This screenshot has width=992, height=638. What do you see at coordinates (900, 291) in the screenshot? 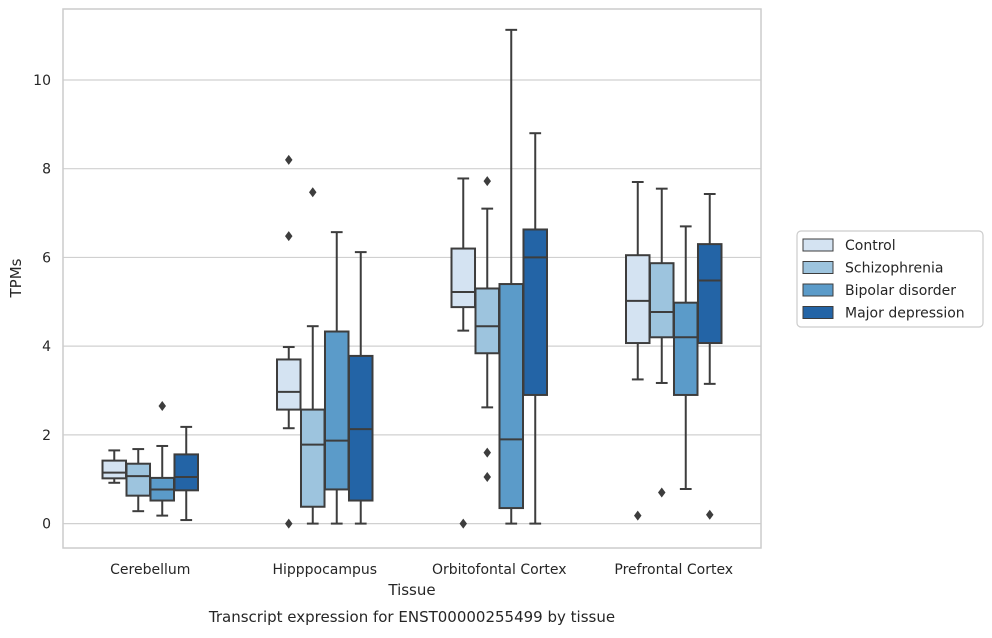
I see `legend-label: Bipolar disorder` at bounding box center [900, 291].